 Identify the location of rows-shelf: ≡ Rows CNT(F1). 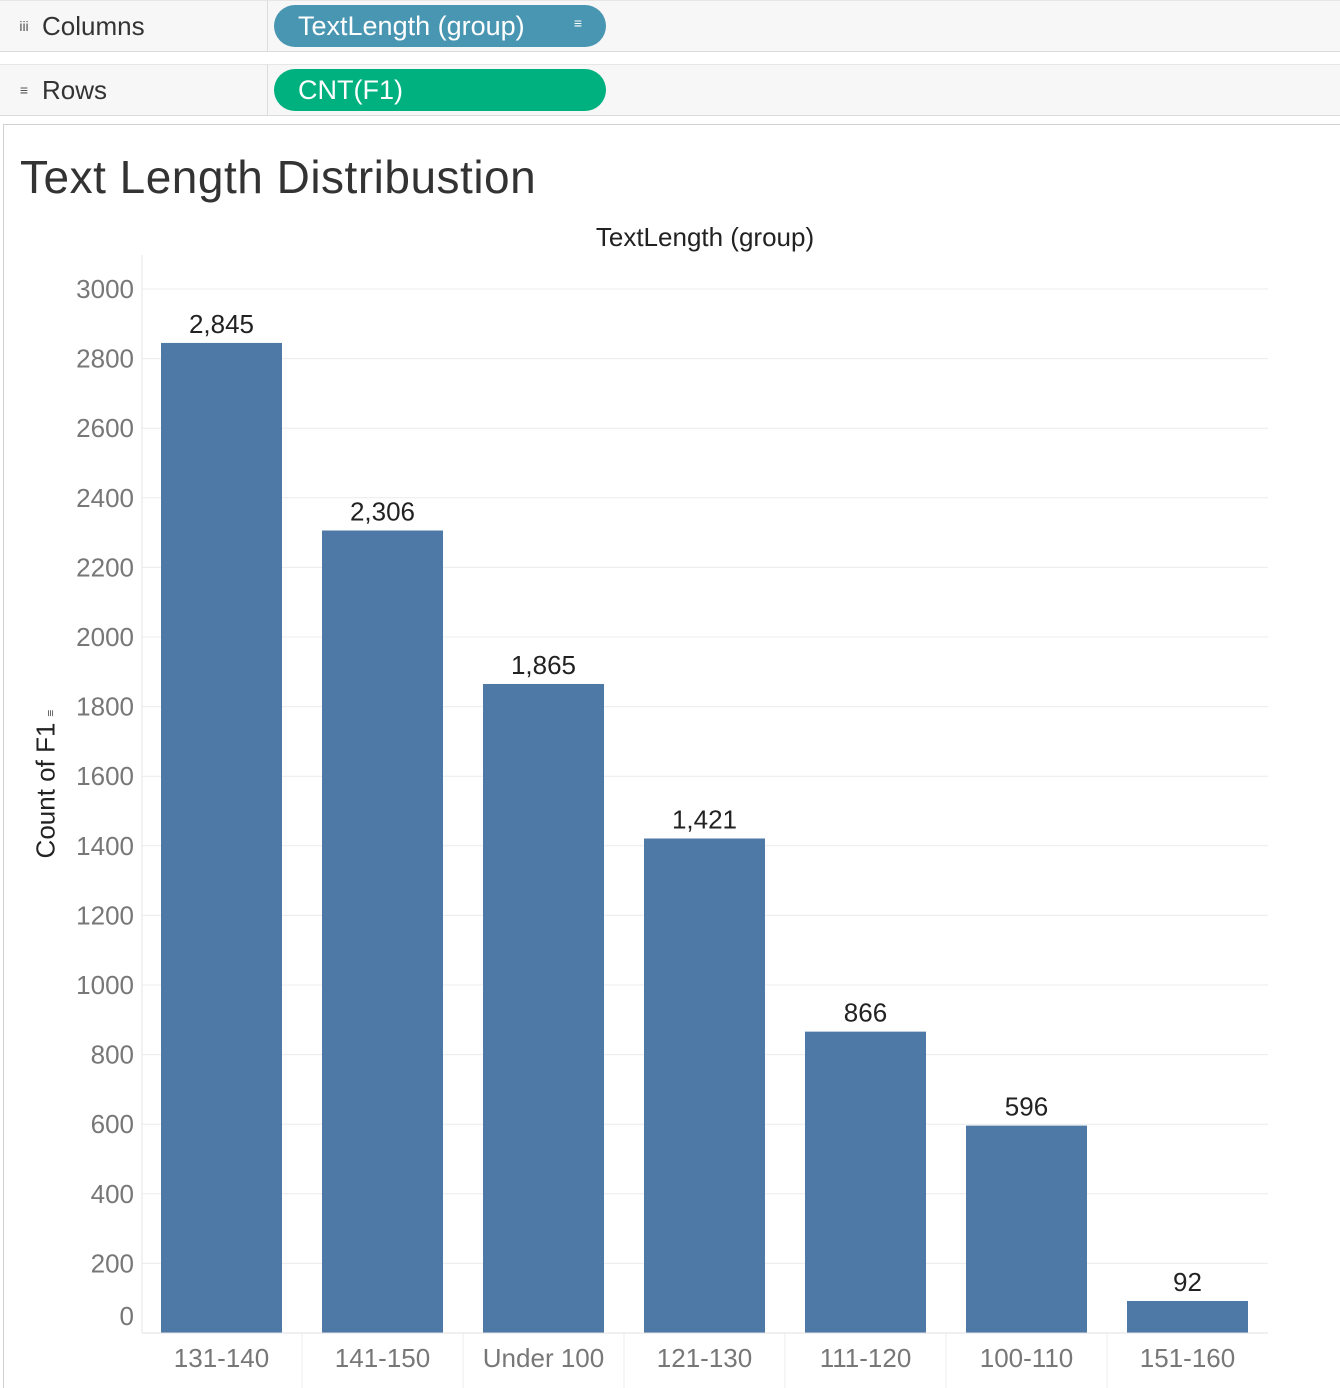
(670, 90).